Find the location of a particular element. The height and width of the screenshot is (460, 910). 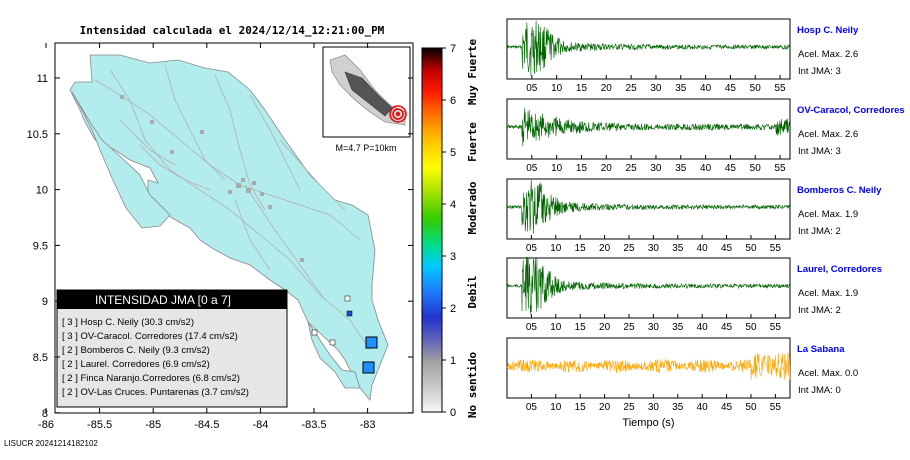

accel-max-label: Acel. Max. 0.0 is located at coordinates (828, 373).